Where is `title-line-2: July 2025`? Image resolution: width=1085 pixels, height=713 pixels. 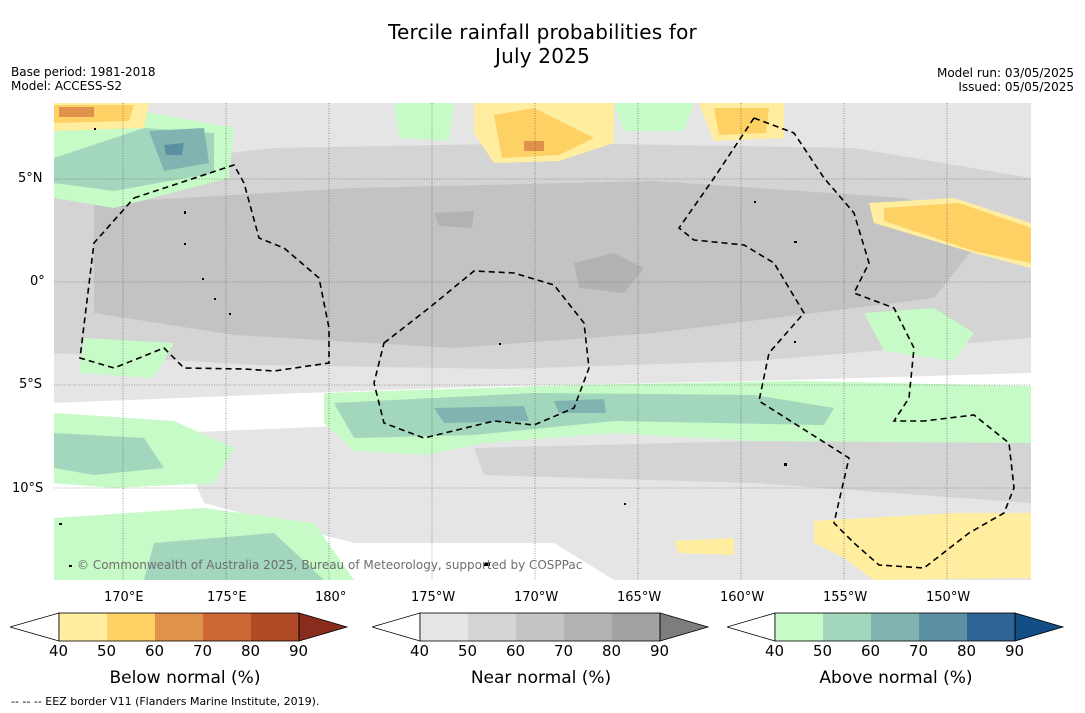
title-line-2: July 2025 is located at coordinates (542, 56).